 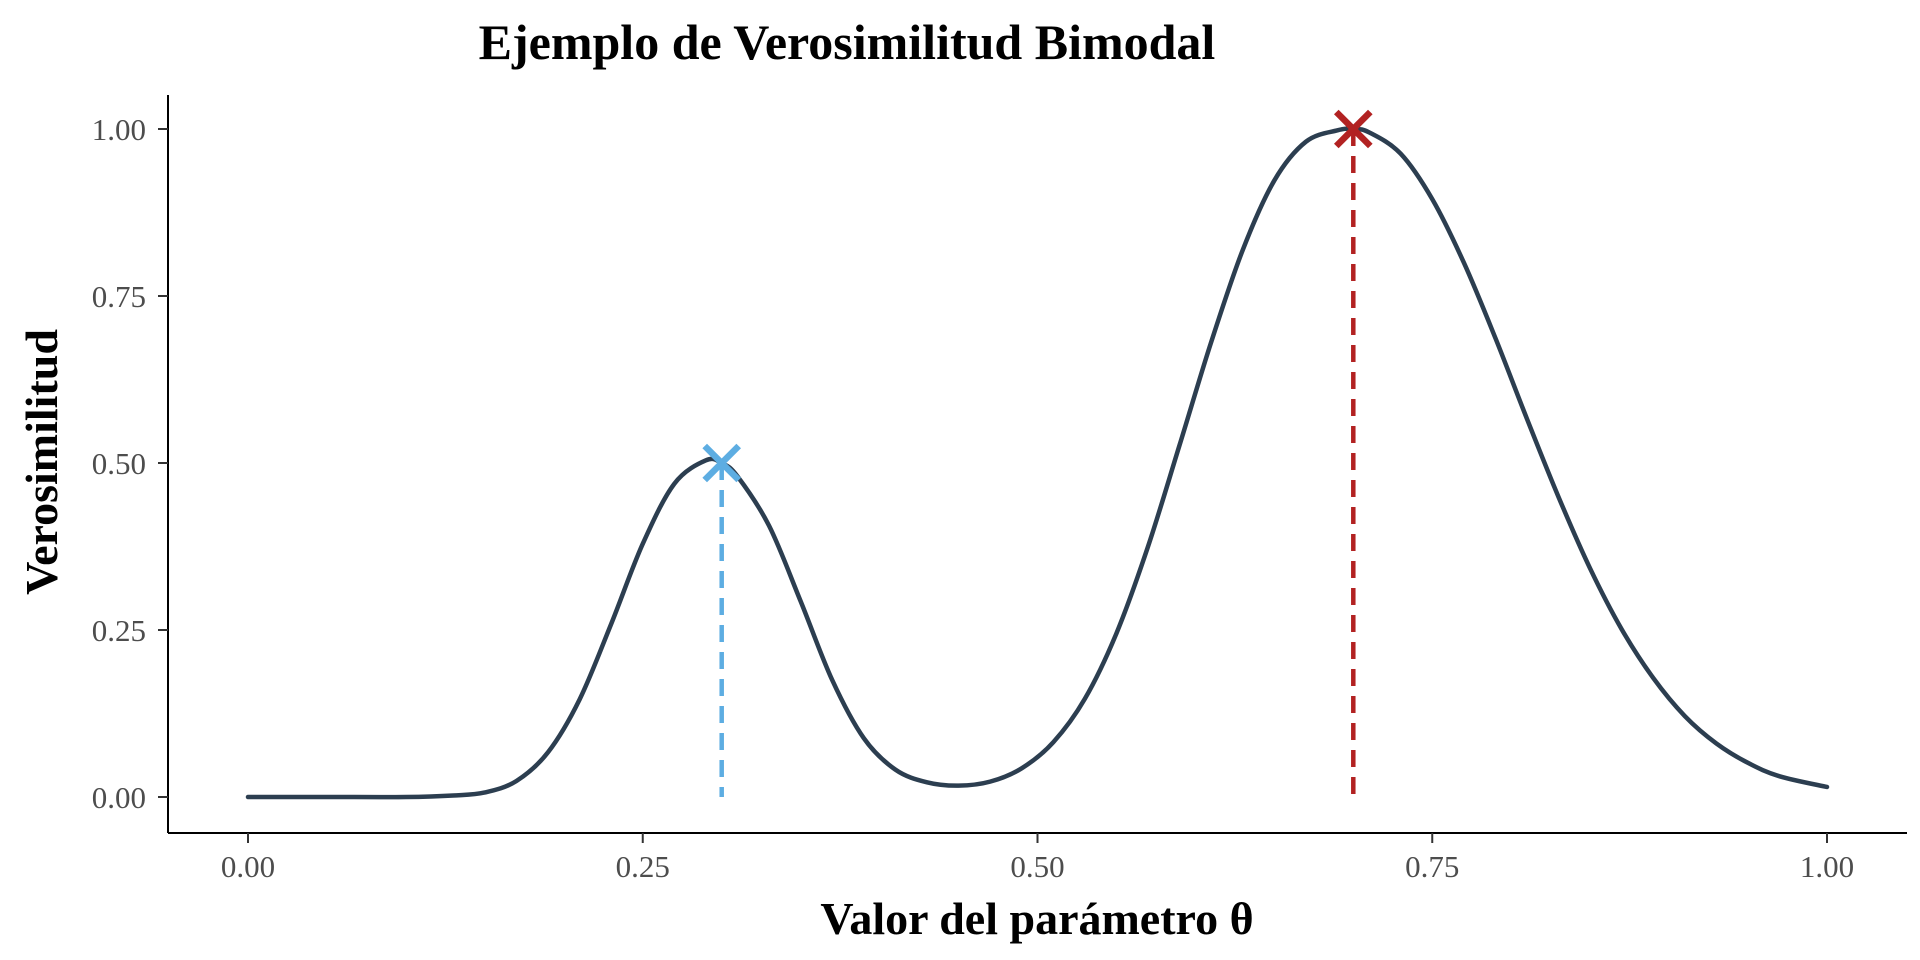 I want to click on y-ticks: 0.00 0.25 0.50 0.75 1.00, so click(x=130, y=463).